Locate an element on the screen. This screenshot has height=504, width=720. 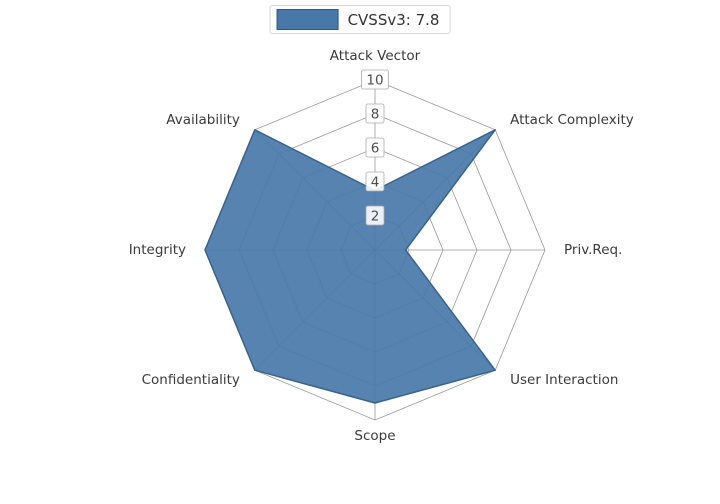
tick-label: 8 is located at coordinates (375, 115).